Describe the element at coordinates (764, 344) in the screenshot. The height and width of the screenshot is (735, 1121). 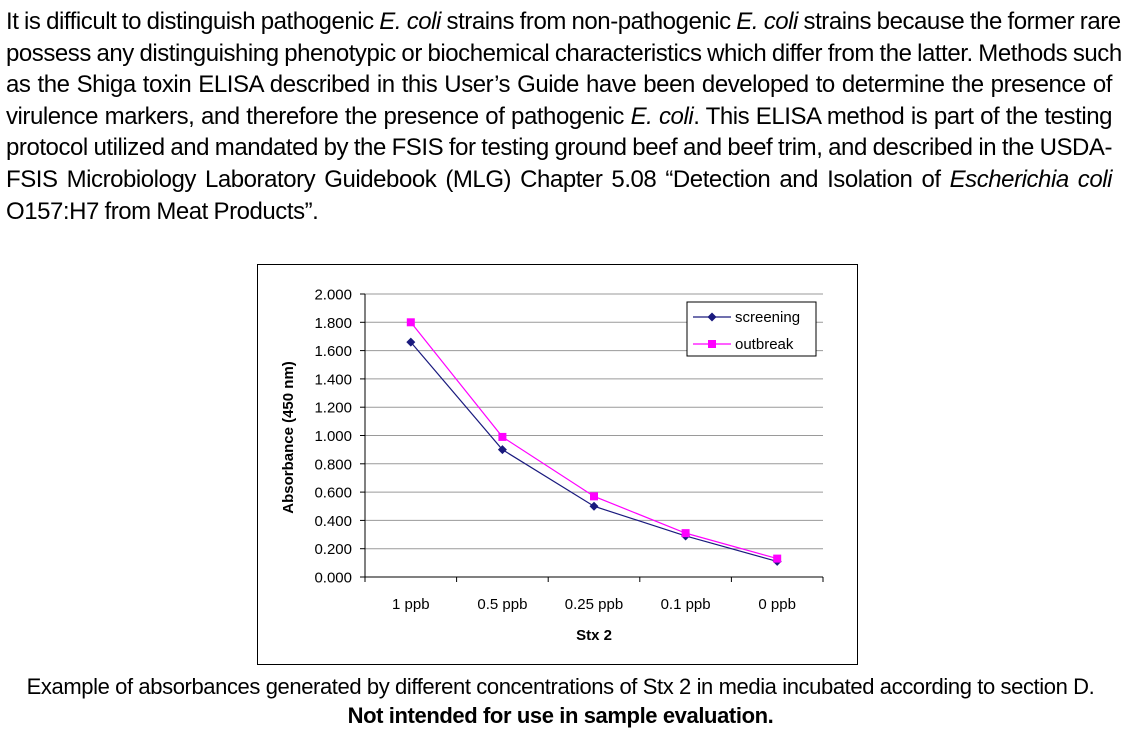
I see `legend-label: outbreak` at that location.